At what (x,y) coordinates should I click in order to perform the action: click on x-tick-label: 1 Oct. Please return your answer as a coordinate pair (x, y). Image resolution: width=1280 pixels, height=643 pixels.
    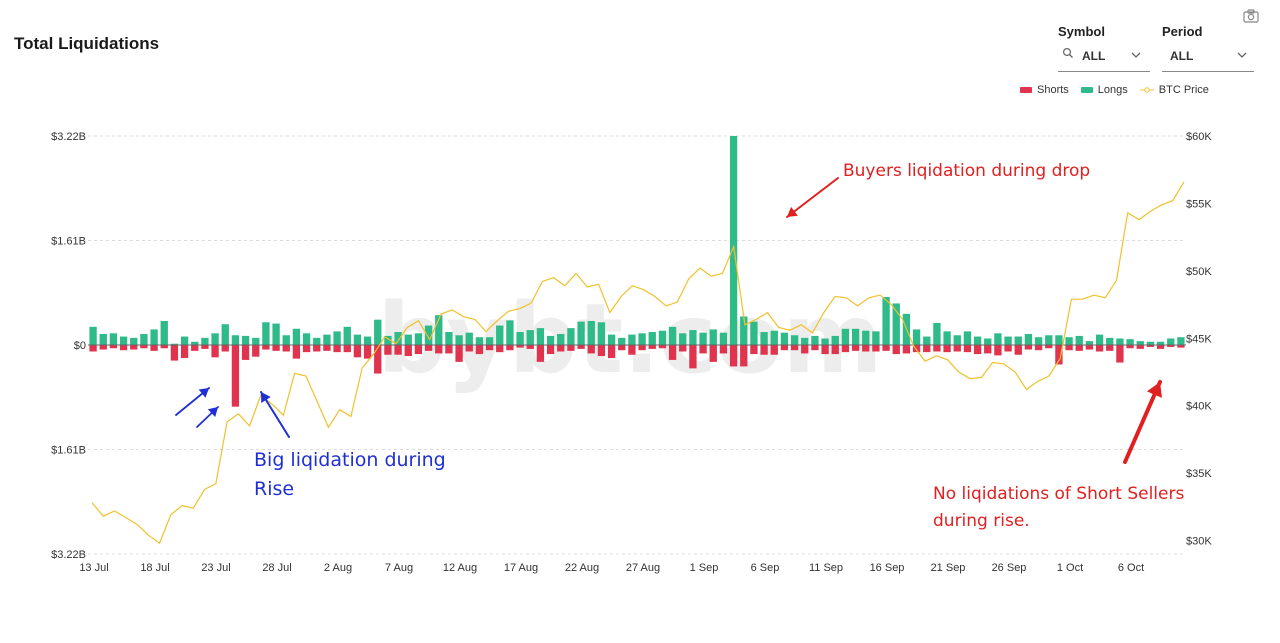
    Looking at the image, I should click on (1070, 568).